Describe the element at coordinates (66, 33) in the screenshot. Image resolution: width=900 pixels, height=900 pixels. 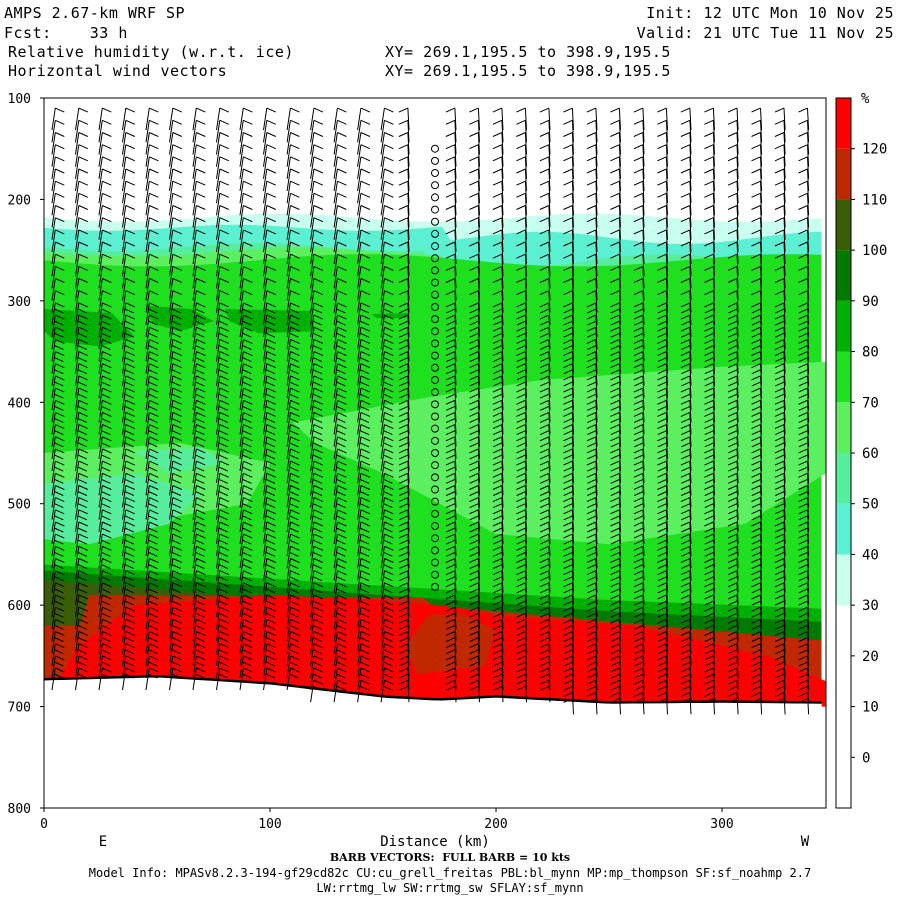
I see `forecast-hour: Fcst: 33 h` at that location.